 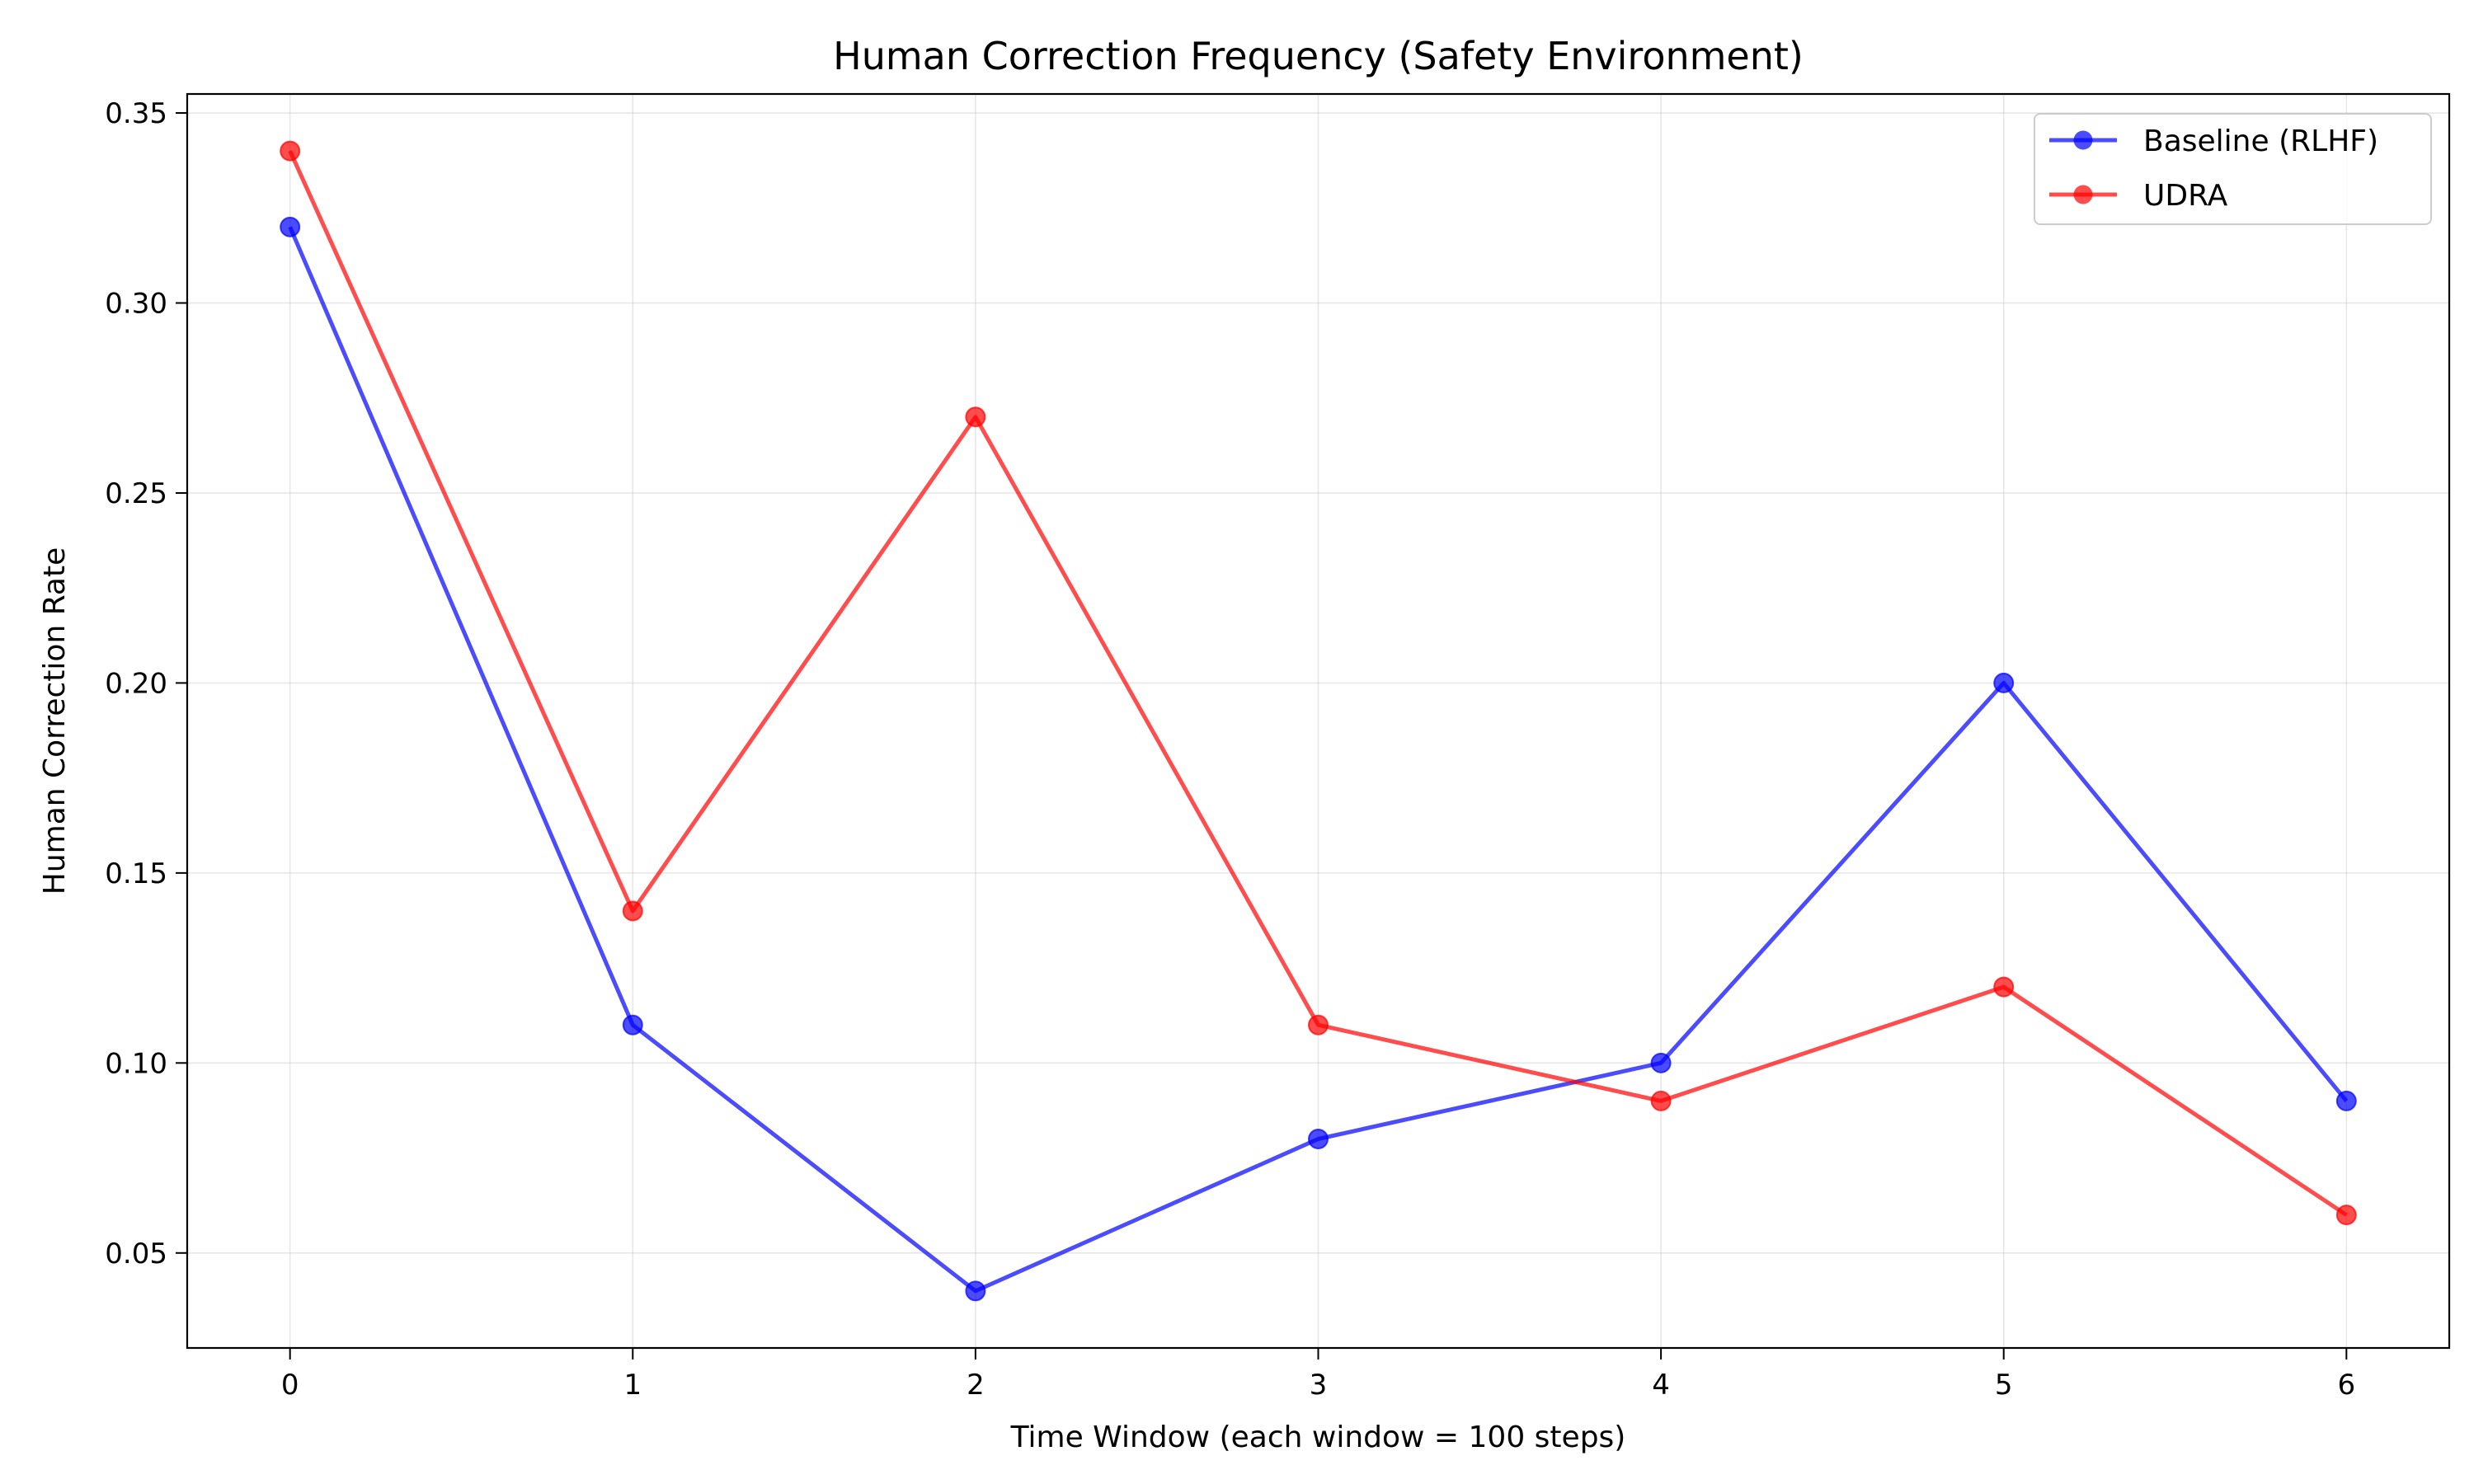 What do you see at coordinates (976, 1385) in the screenshot?
I see `x-tick-label: 2` at bounding box center [976, 1385].